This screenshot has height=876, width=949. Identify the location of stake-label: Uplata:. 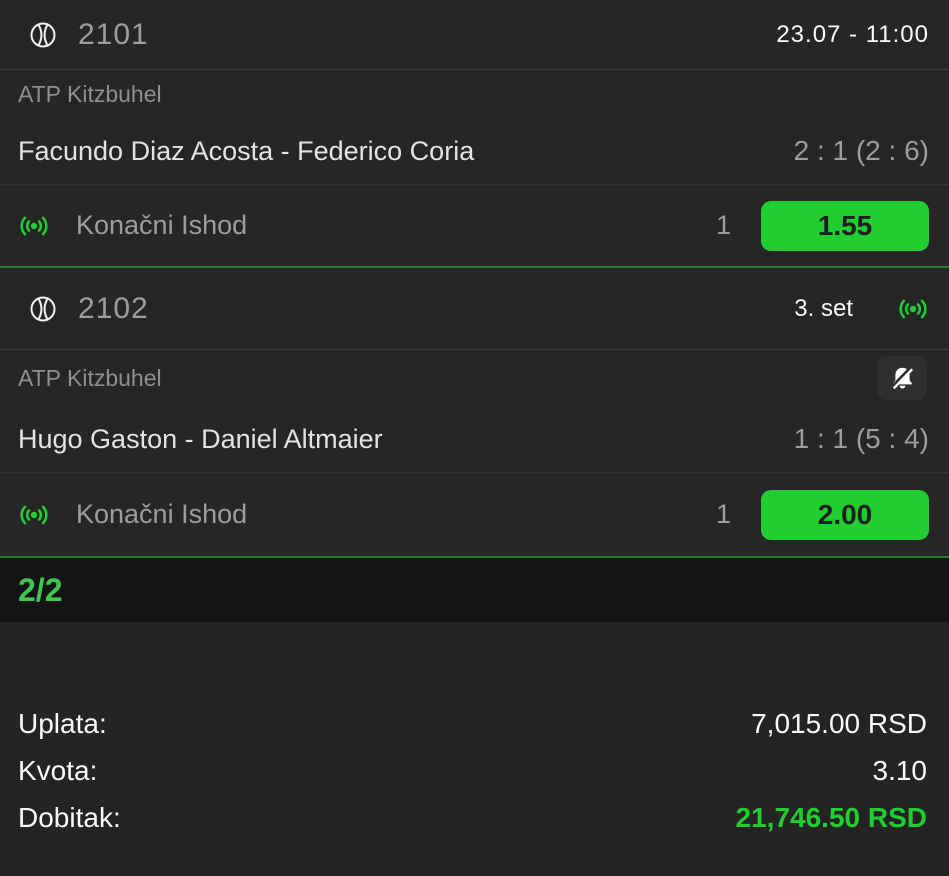
(62, 723).